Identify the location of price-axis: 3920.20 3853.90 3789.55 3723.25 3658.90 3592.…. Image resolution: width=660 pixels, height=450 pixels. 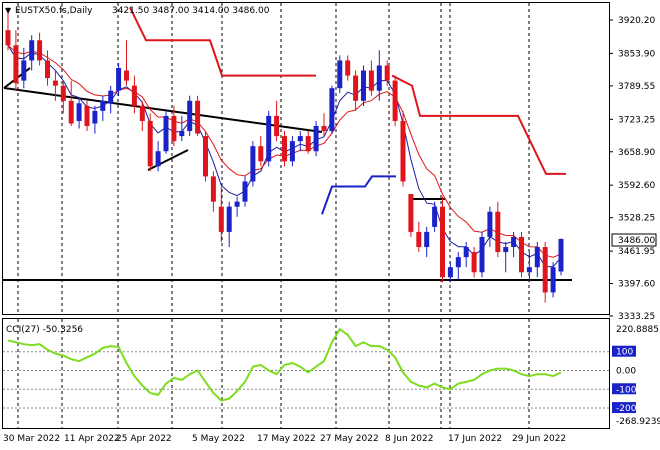
(632, 169).